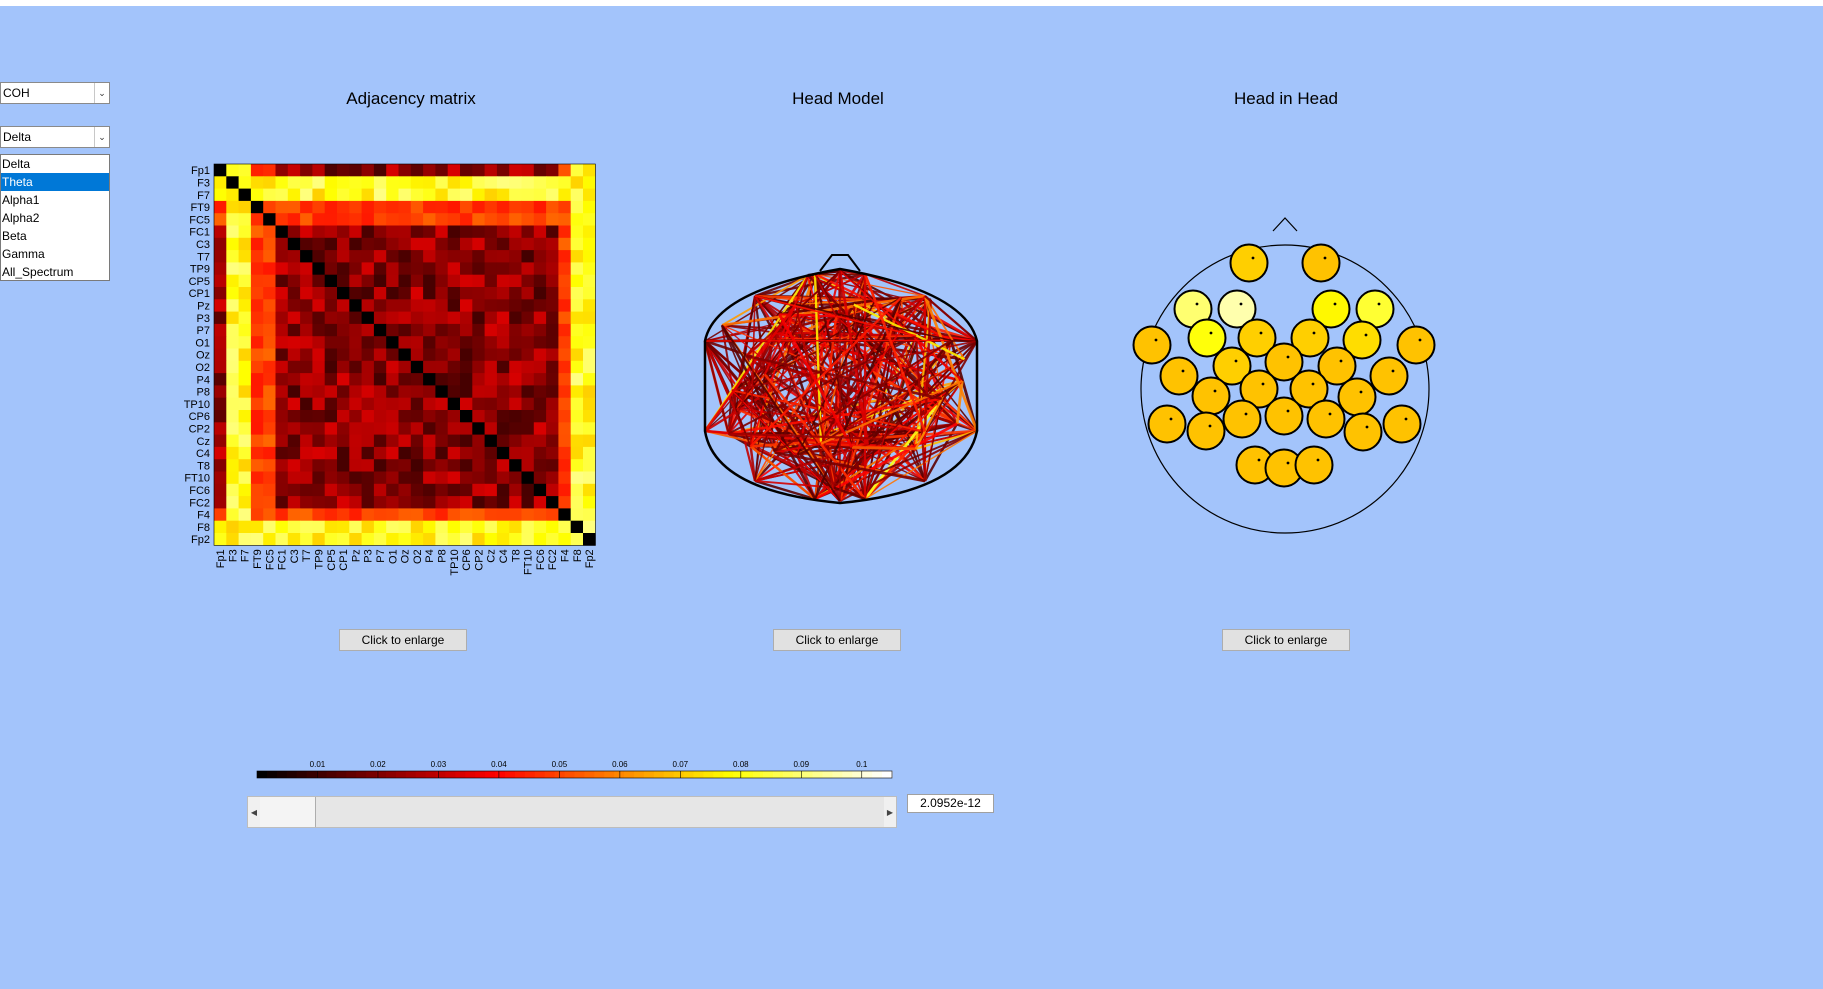 The height and width of the screenshot is (989, 1823). Describe the element at coordinates (288, 812) in the screenshot. I see `slider-thumb` at that location.